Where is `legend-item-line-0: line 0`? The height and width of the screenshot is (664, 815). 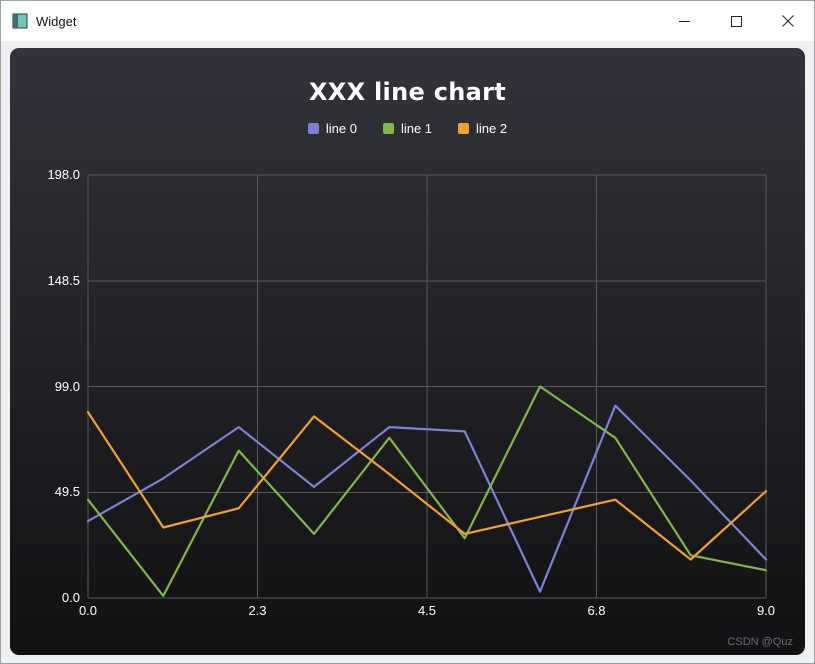 legend-item-line-0: line 0 is located at coordinates (332, 128).